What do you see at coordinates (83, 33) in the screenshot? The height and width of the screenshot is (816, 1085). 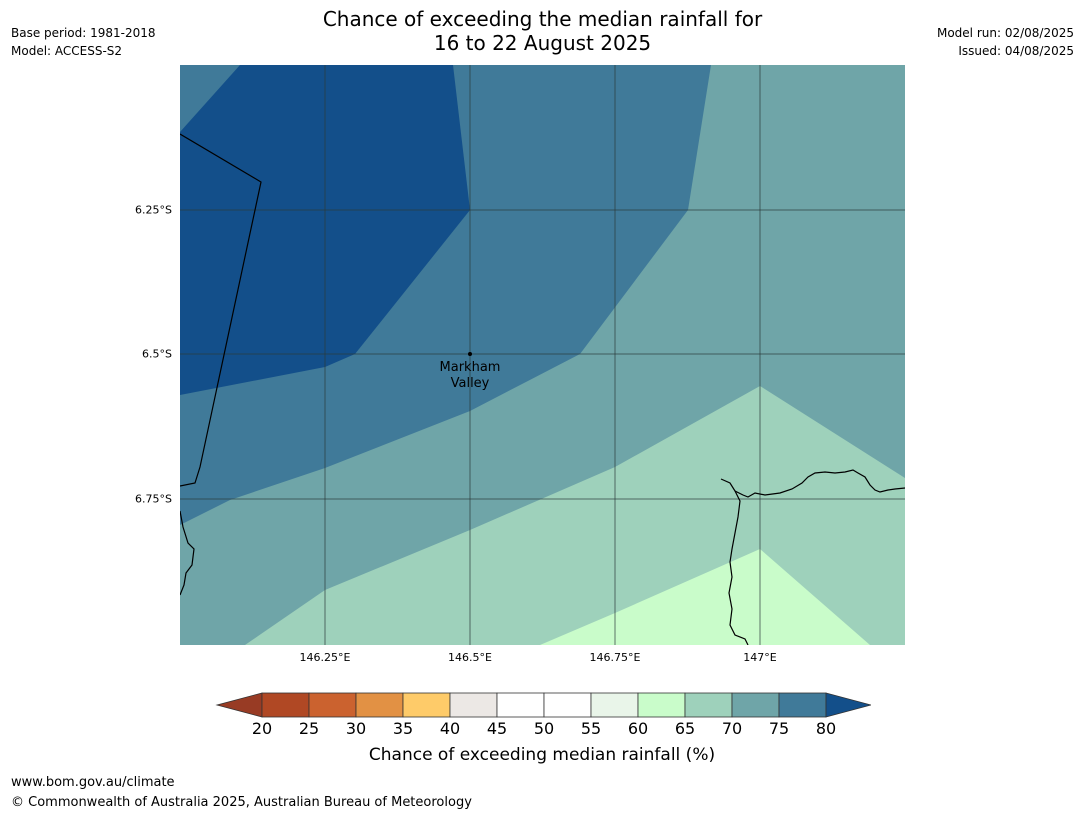 I see `base-period-text: Base period: 1981-2018` at bounding box center [83, 33].